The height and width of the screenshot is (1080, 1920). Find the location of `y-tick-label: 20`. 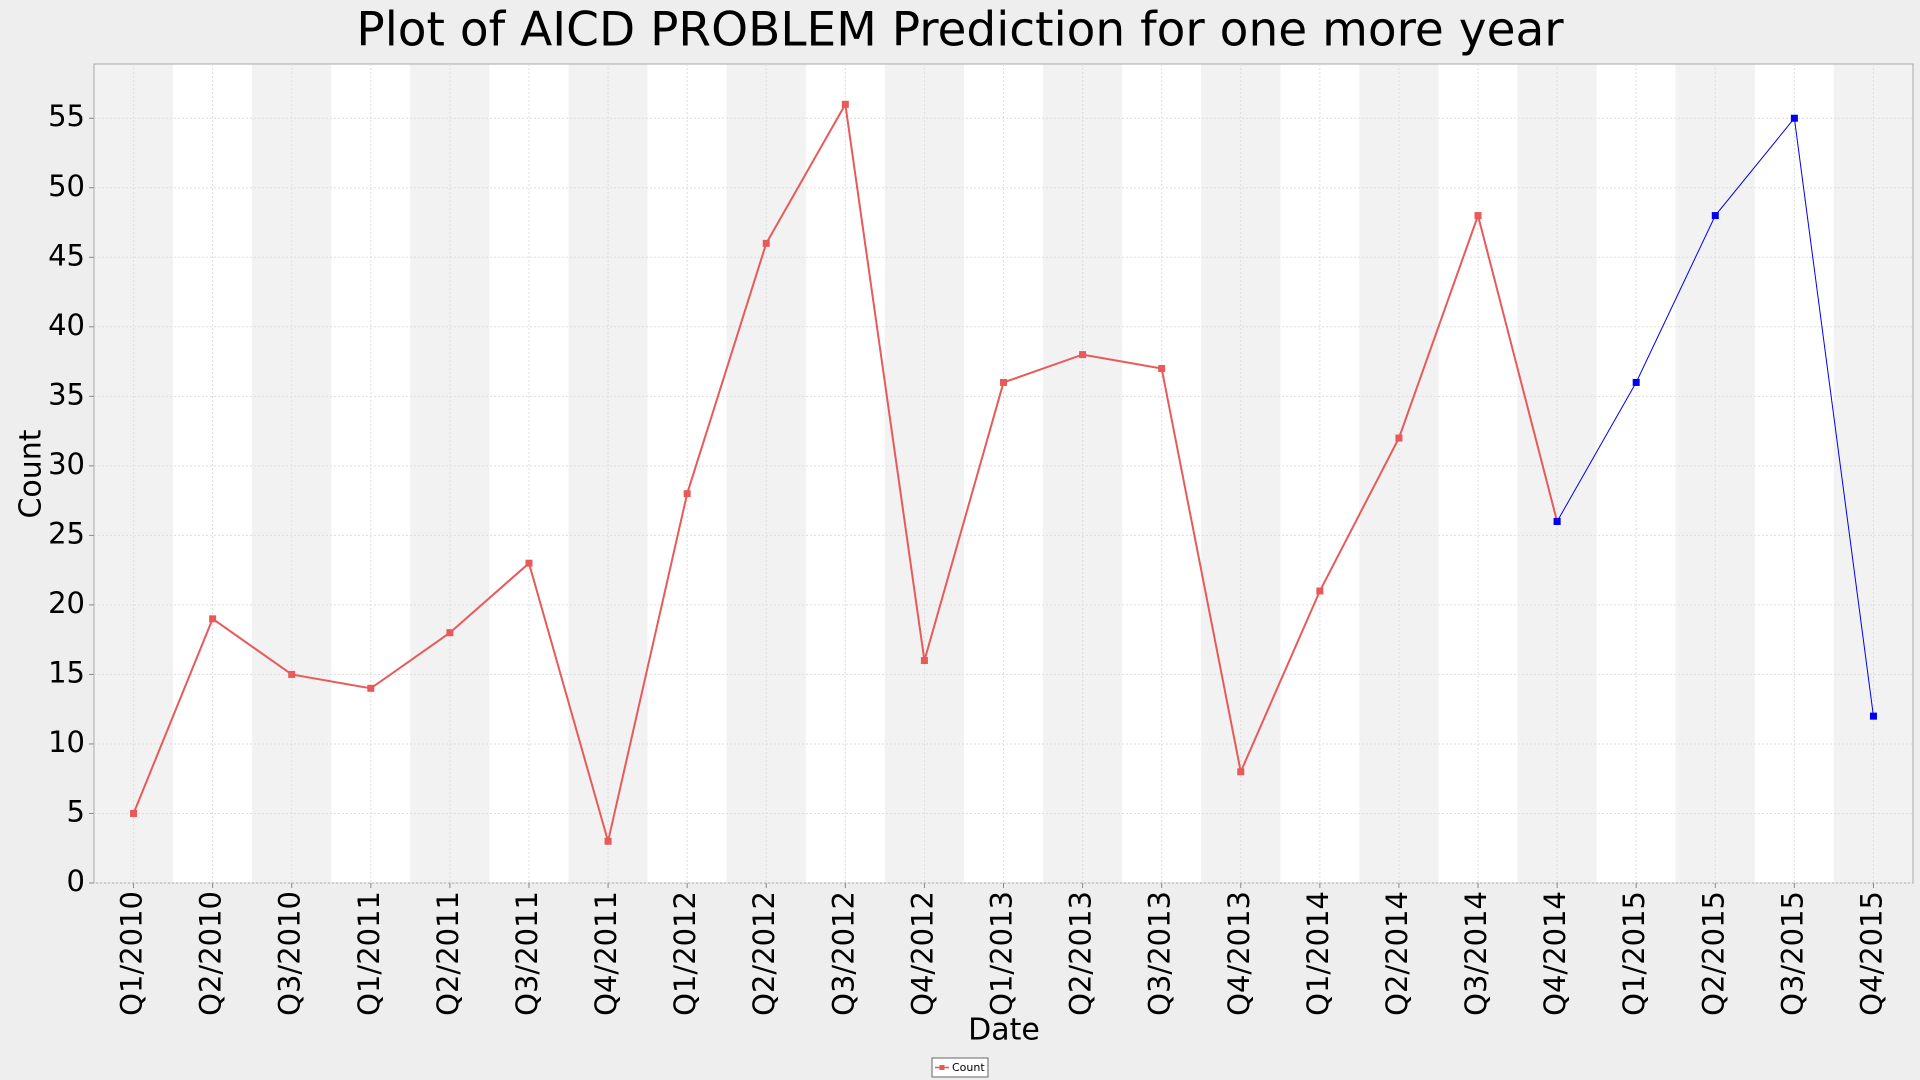

y-tick-label: 20 is located at coordinates (66, 603).